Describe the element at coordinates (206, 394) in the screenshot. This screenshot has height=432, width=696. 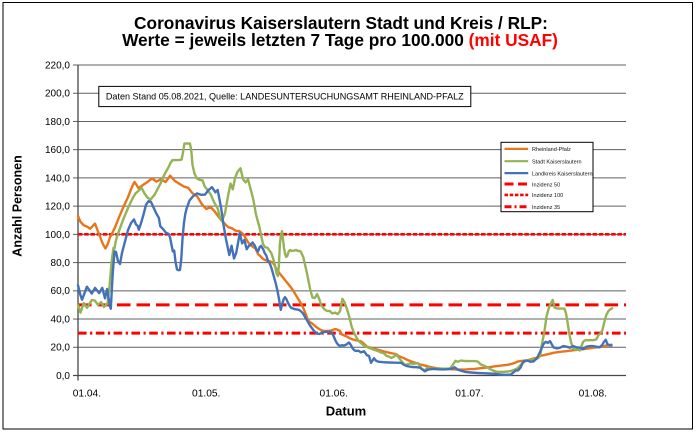
I see `svg-text: 01.05.` at that location.